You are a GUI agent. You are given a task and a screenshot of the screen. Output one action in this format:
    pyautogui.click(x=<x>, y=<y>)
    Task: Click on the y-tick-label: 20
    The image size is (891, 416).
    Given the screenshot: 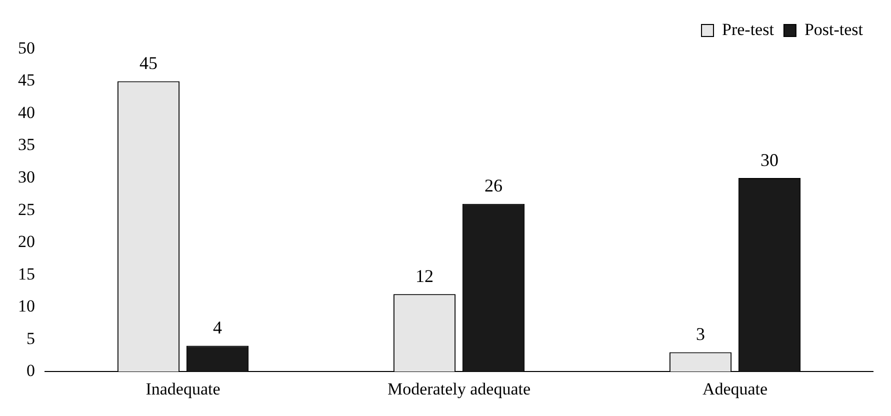 What is the action you would take?
    pyautogui.click(x=26, y=242)
    